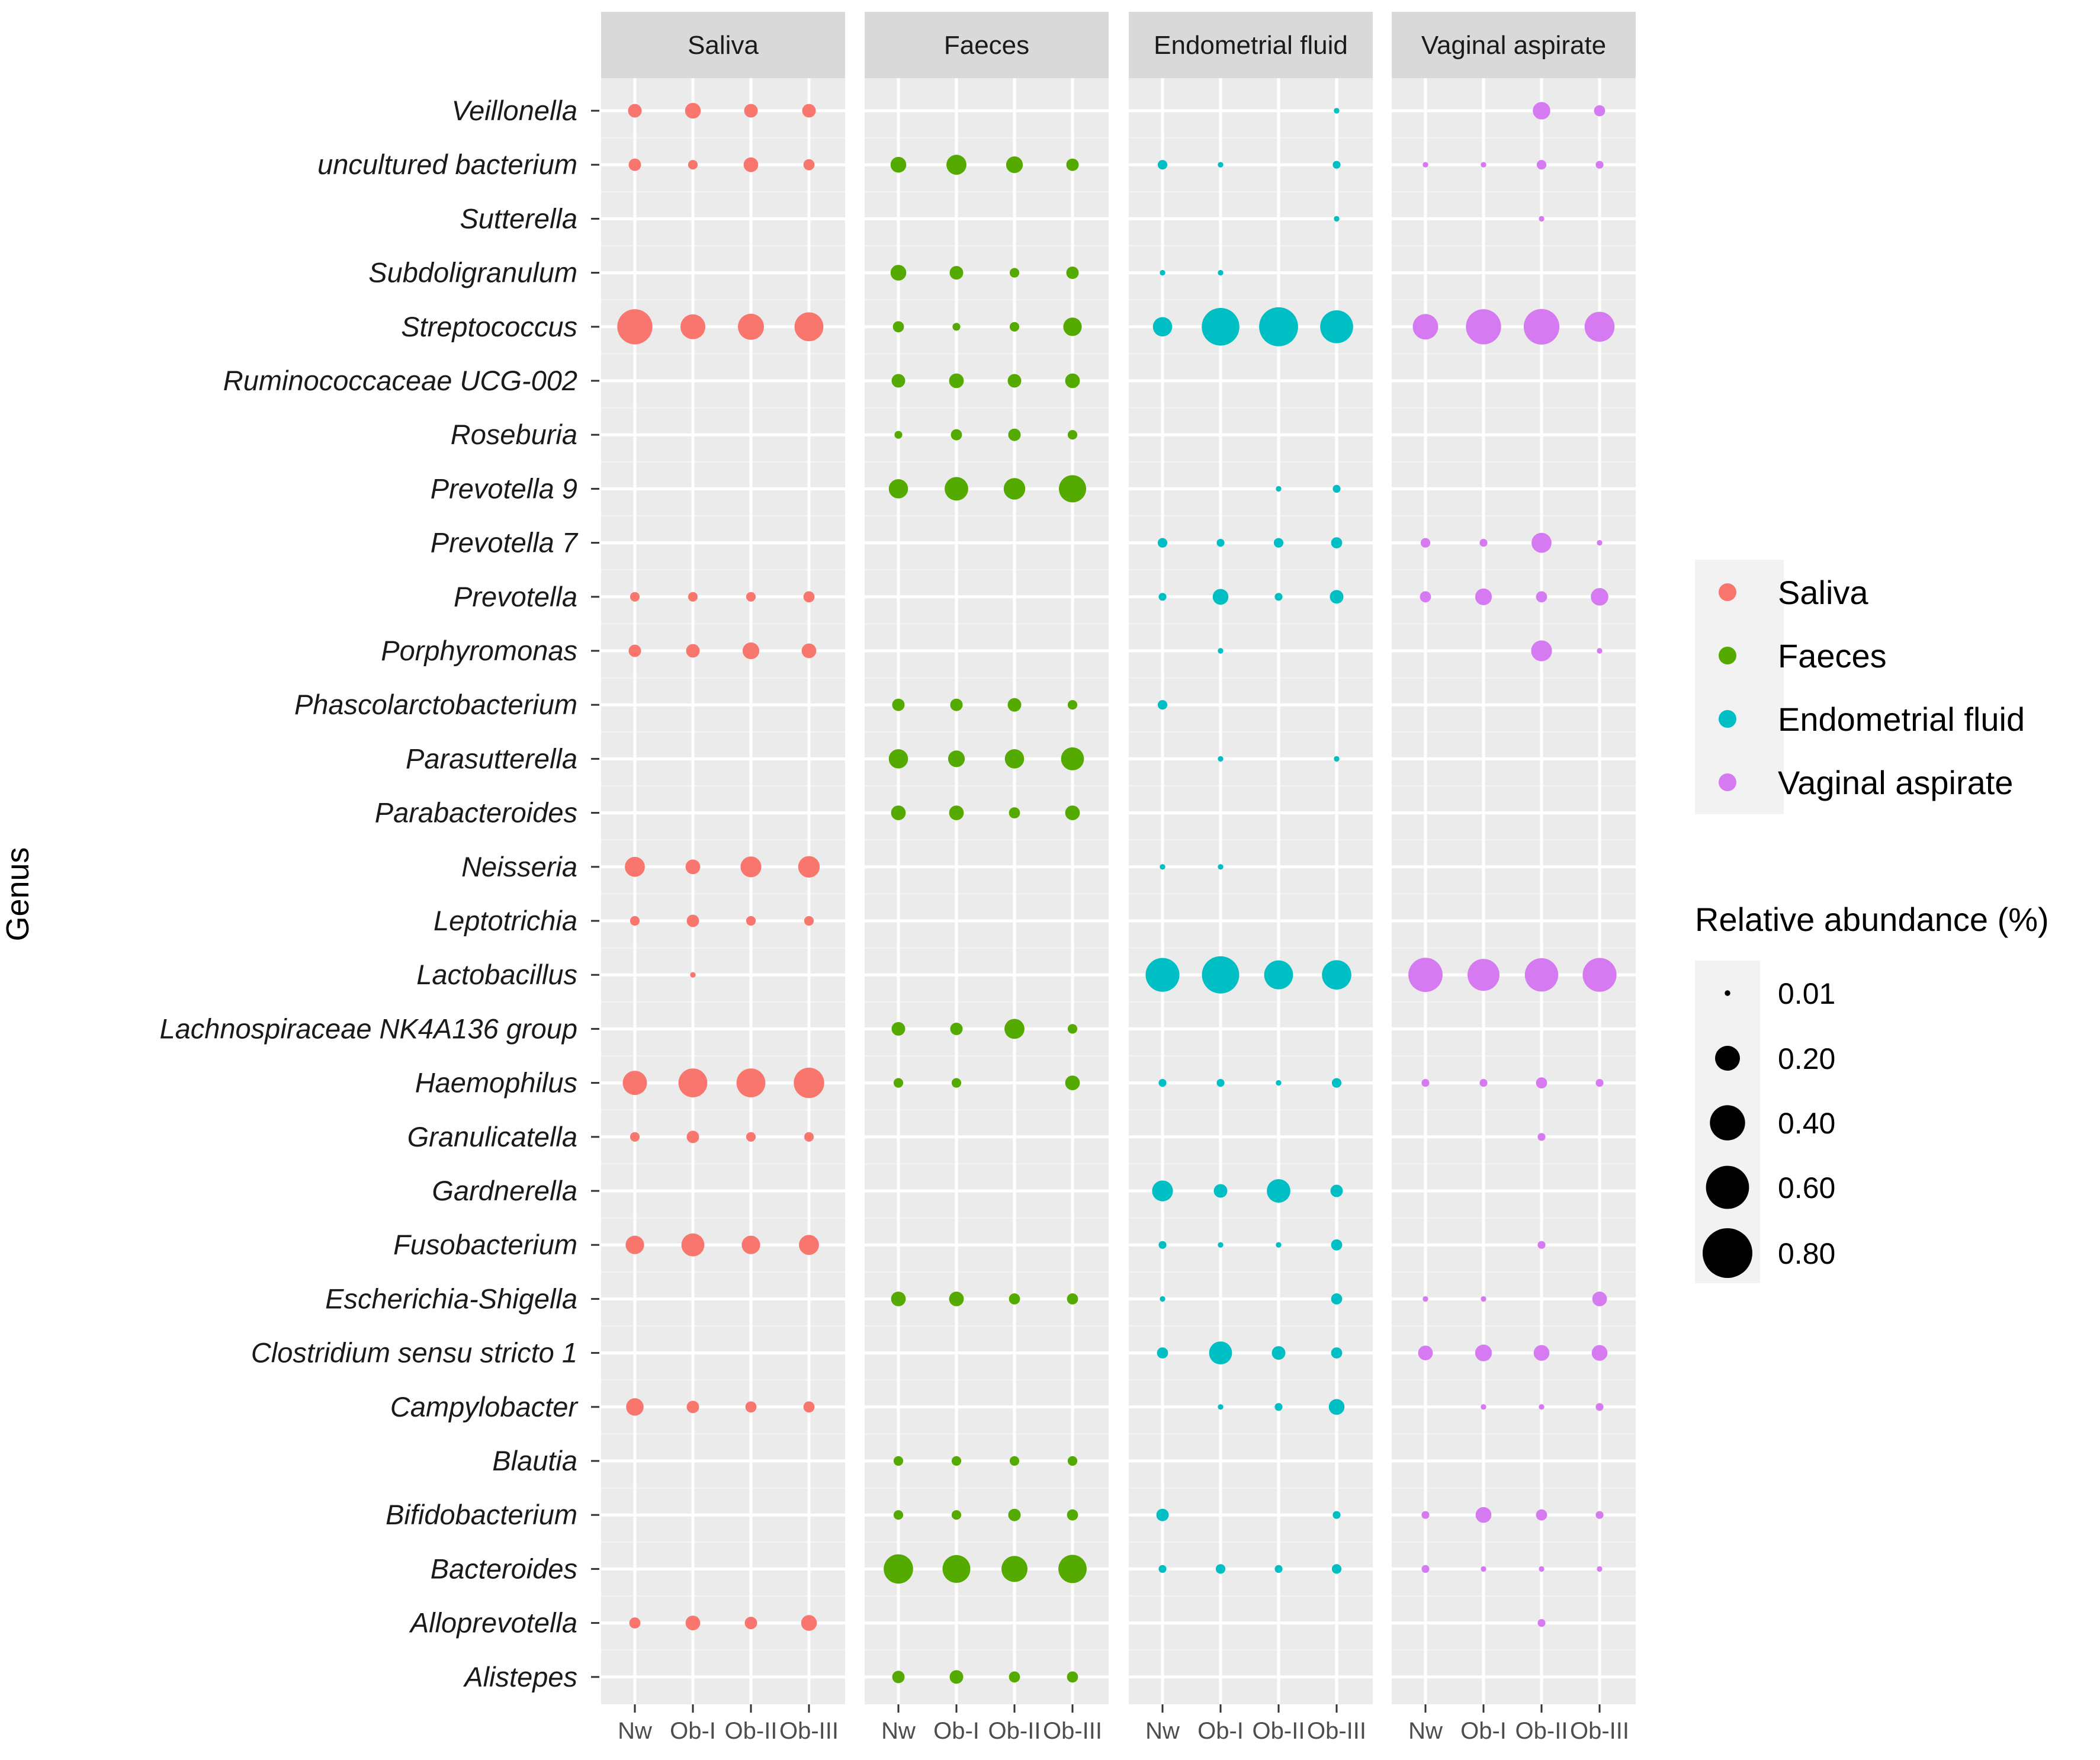  I want to click on point-endometrial-fluid-phascolarctobacterium-nw, so click(1162, 705).